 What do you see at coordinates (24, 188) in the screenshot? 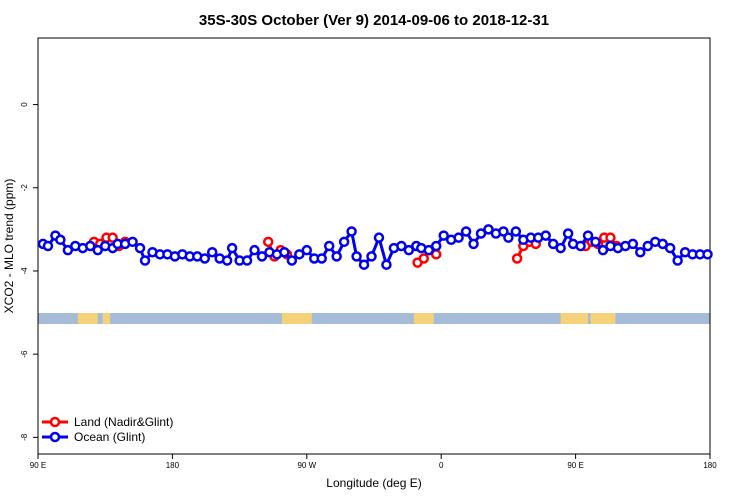
I see `y-tick-label-1: -2` at bounding box center [24, 188].